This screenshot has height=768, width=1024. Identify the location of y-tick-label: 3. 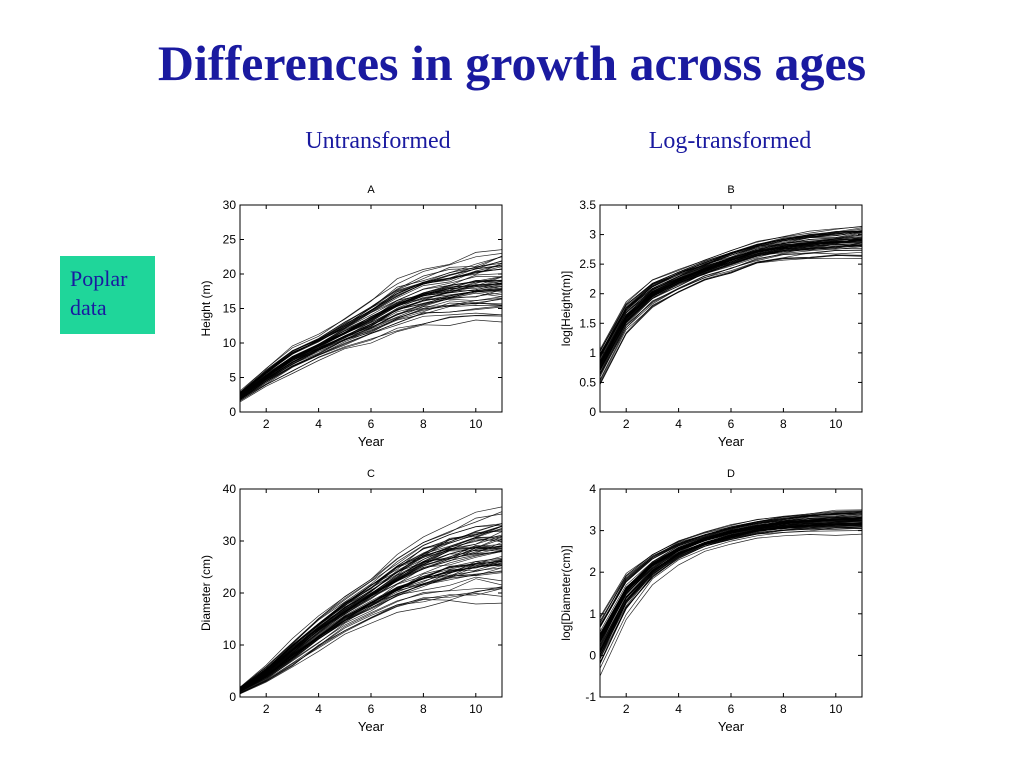
(592, 531).